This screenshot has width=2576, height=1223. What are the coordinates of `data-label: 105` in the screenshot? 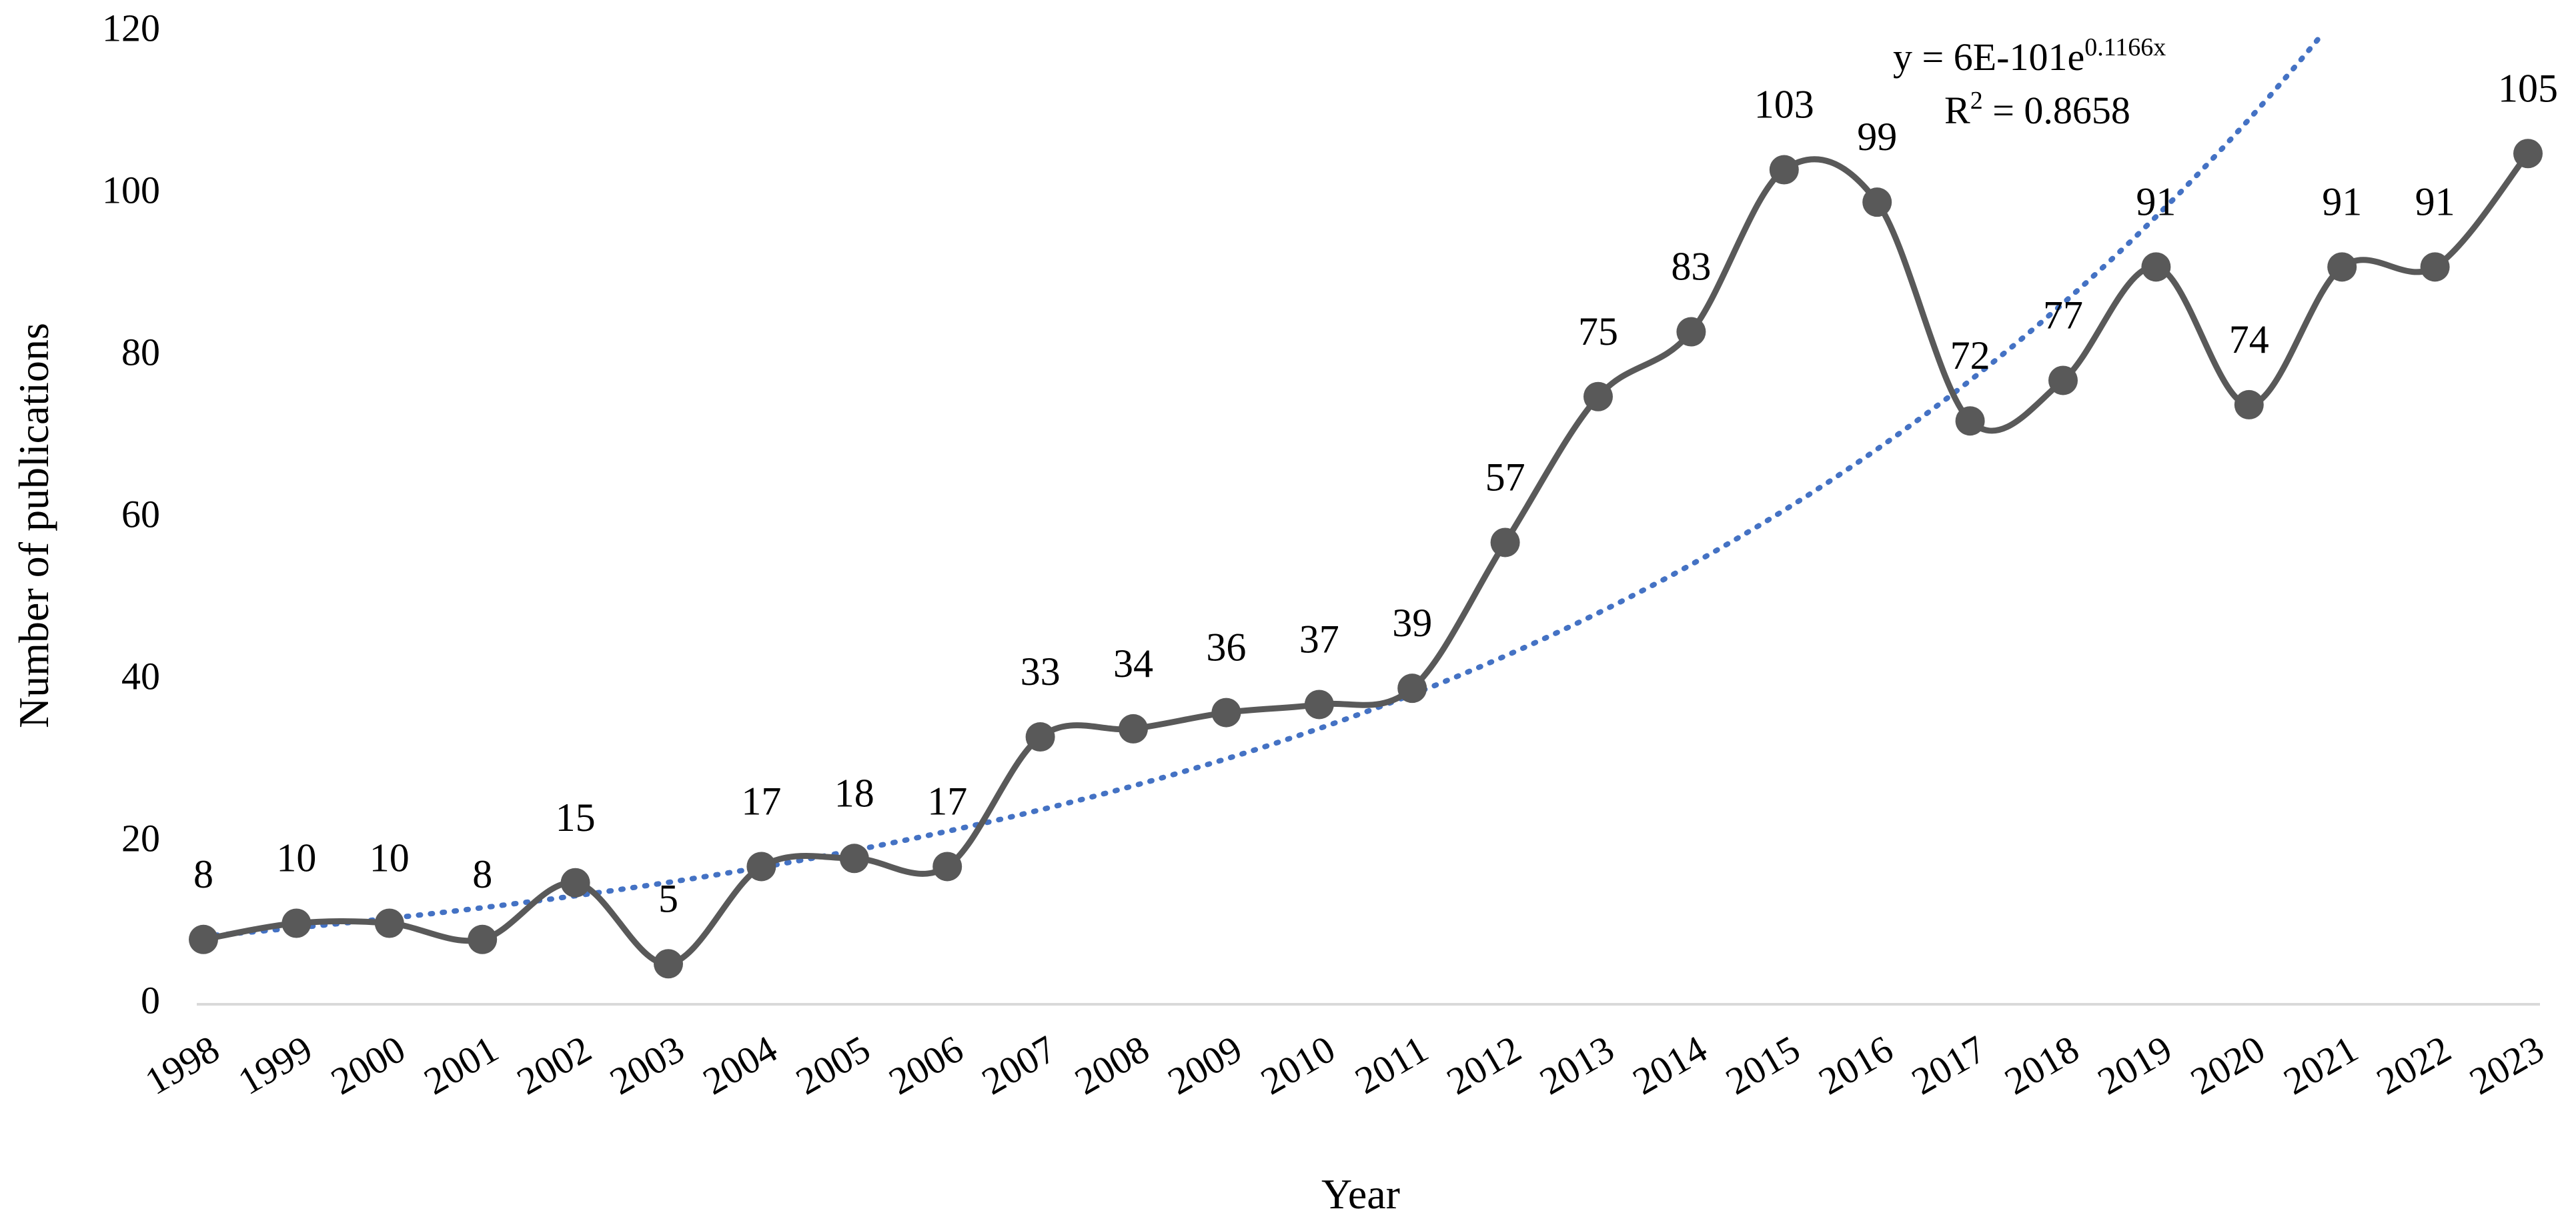 It's located at (2528, 88).